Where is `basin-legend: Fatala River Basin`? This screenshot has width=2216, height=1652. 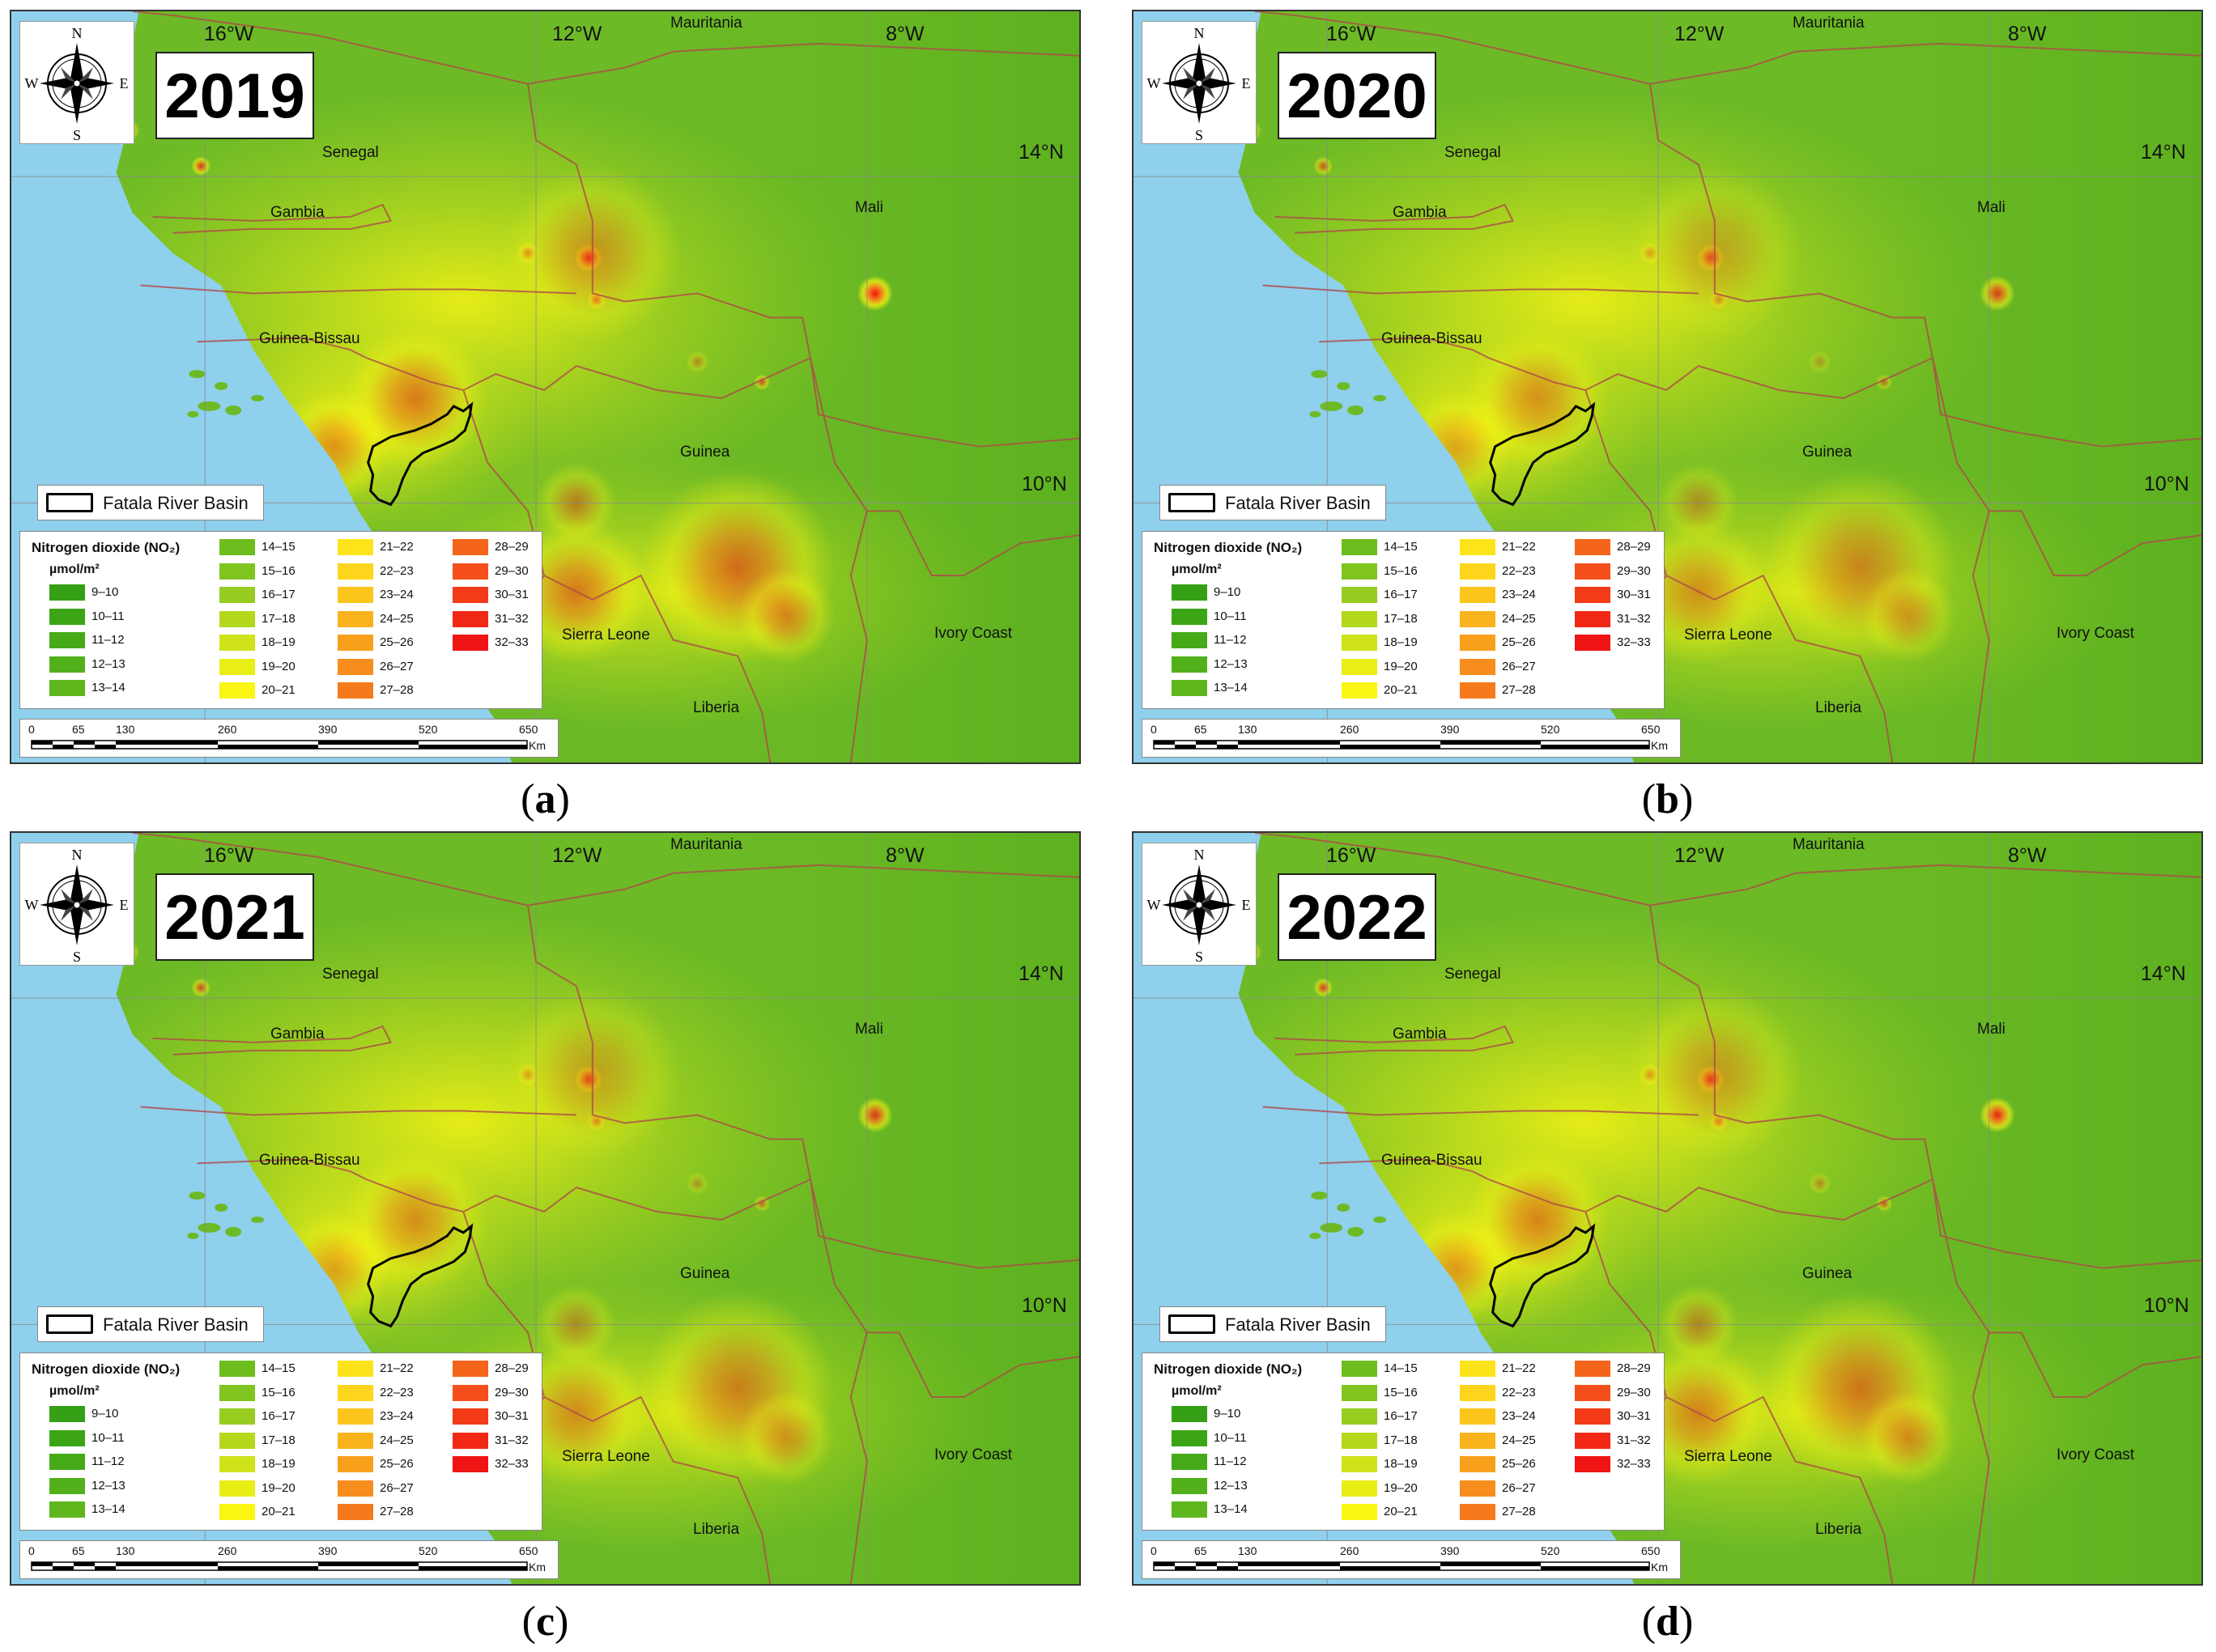
basin-legend: Fatala River Basin is located at coordinates (1272, 503).